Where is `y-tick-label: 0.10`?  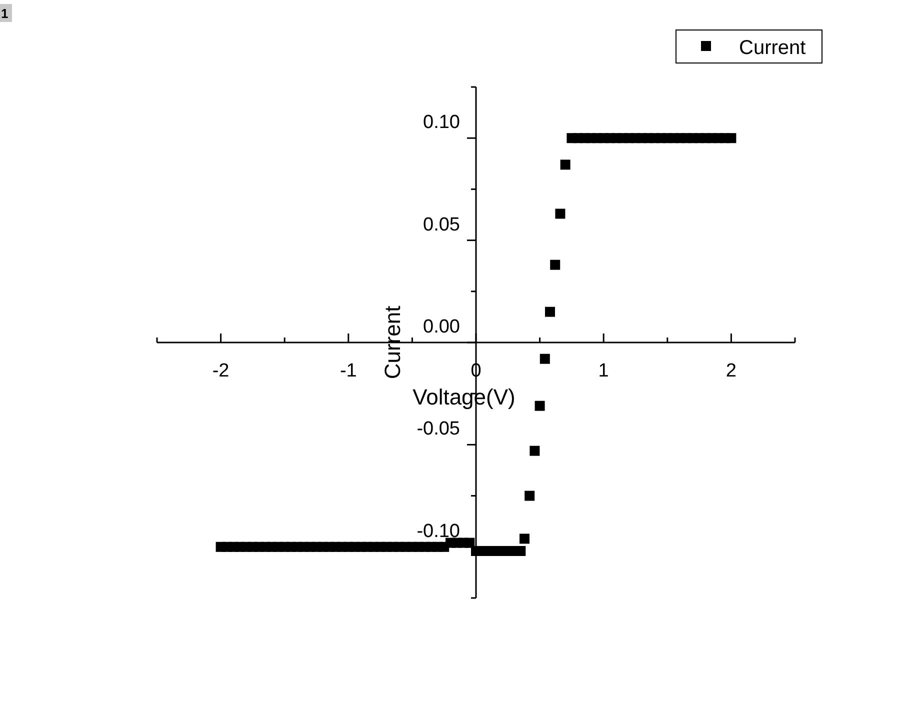 y-tick-label: 0.10 is located at coordinates (441, 123).